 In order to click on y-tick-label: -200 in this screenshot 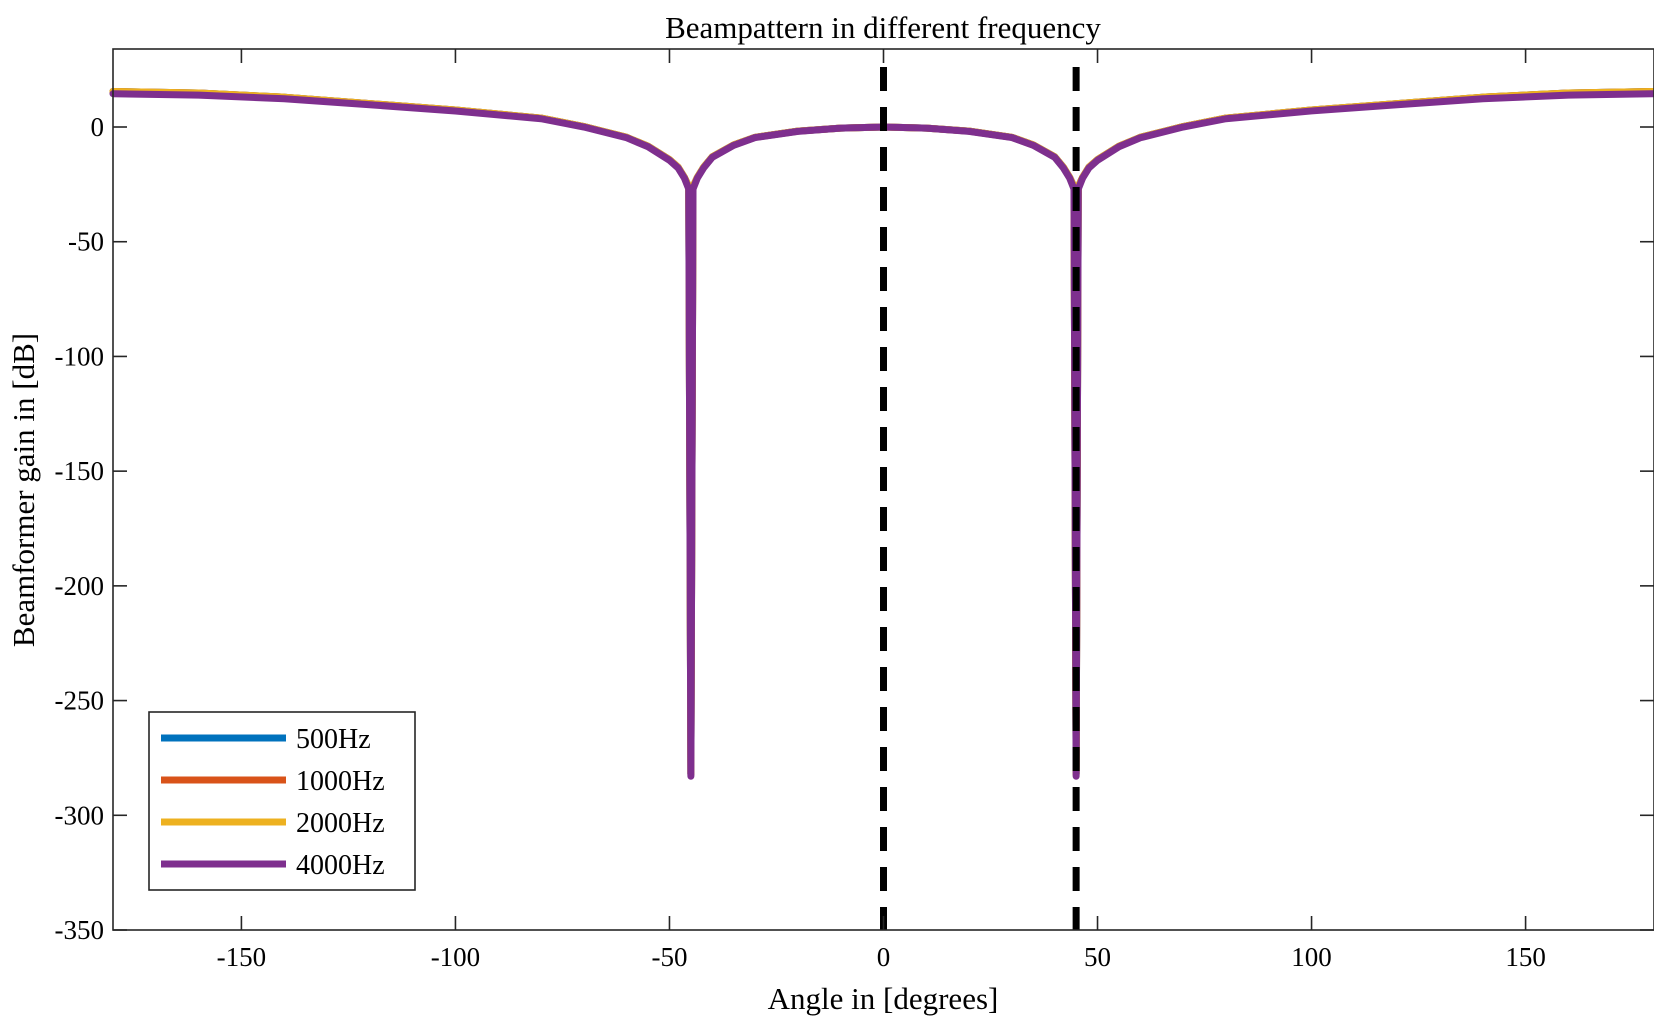, I will do `click(80, 586)`.